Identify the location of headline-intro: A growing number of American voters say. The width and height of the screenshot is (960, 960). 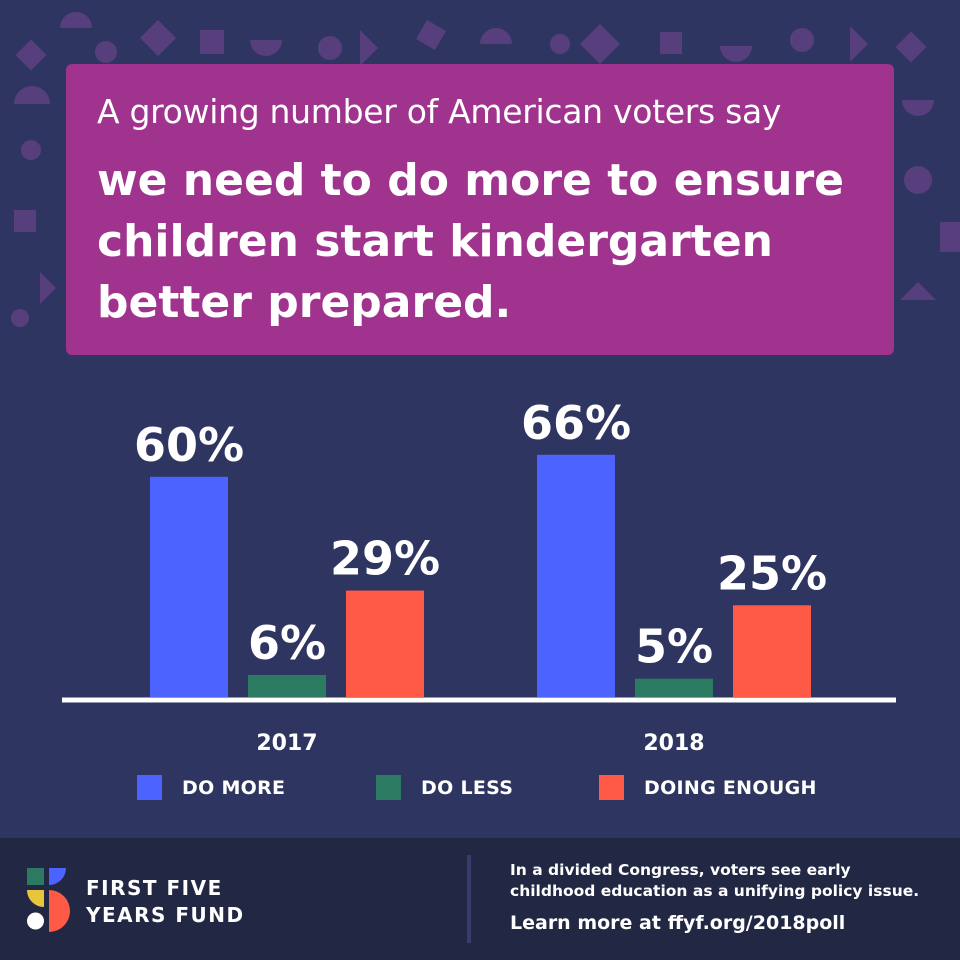
(439, 111).